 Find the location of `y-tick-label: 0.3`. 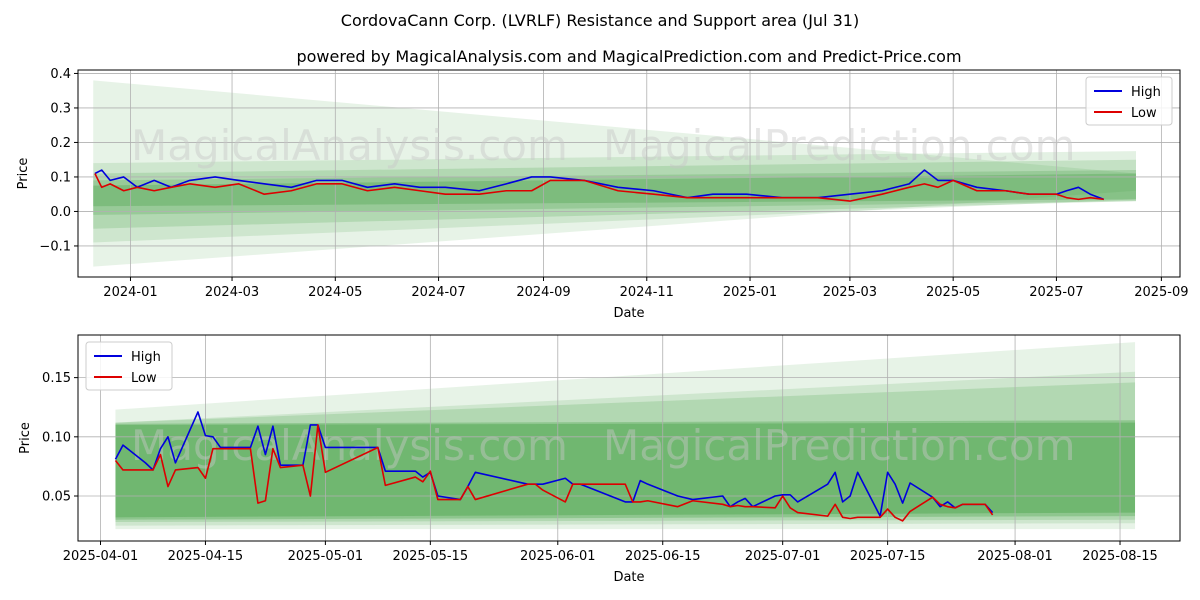

y-tick-label: 0.3 is located at coordinates (60, 108).